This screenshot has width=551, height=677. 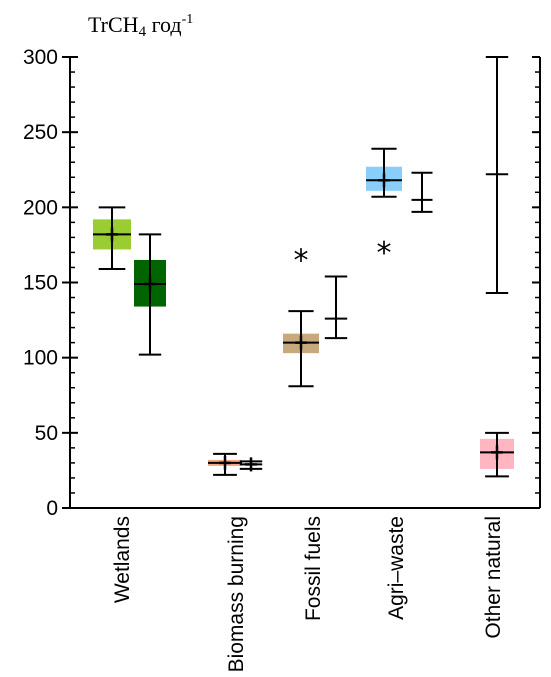 What do you see at coordinates (122, 559) in the screenshot?
I see `category-label: Wetlands` at bounding box center [122, 559].